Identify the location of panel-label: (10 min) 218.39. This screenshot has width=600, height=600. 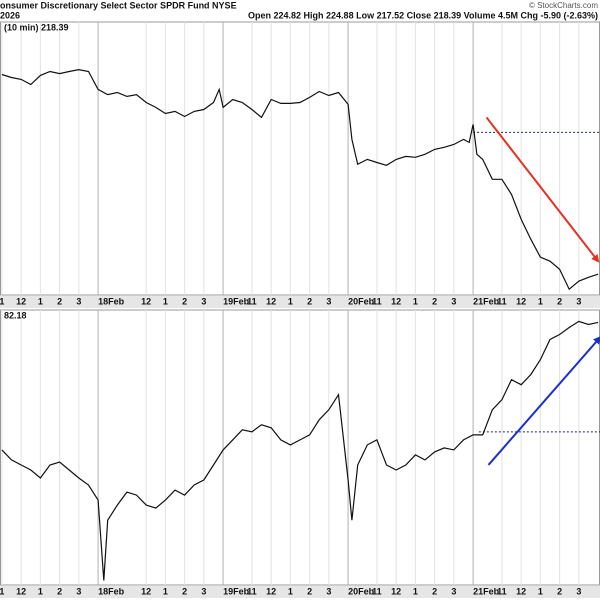
(36, 27).